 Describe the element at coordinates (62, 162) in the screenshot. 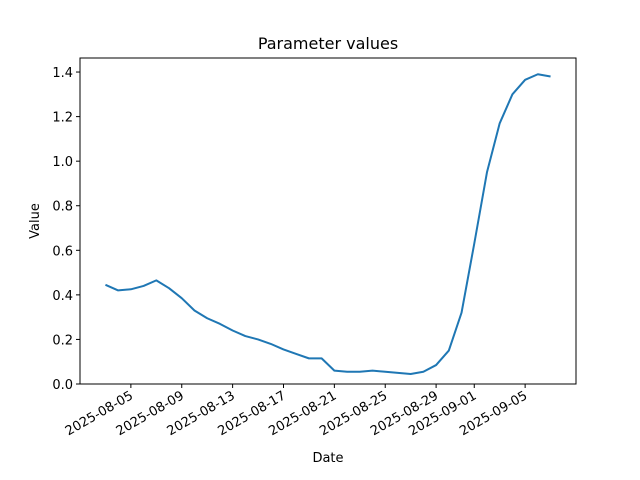

I see `y-tick-label: 1.0` at that location.